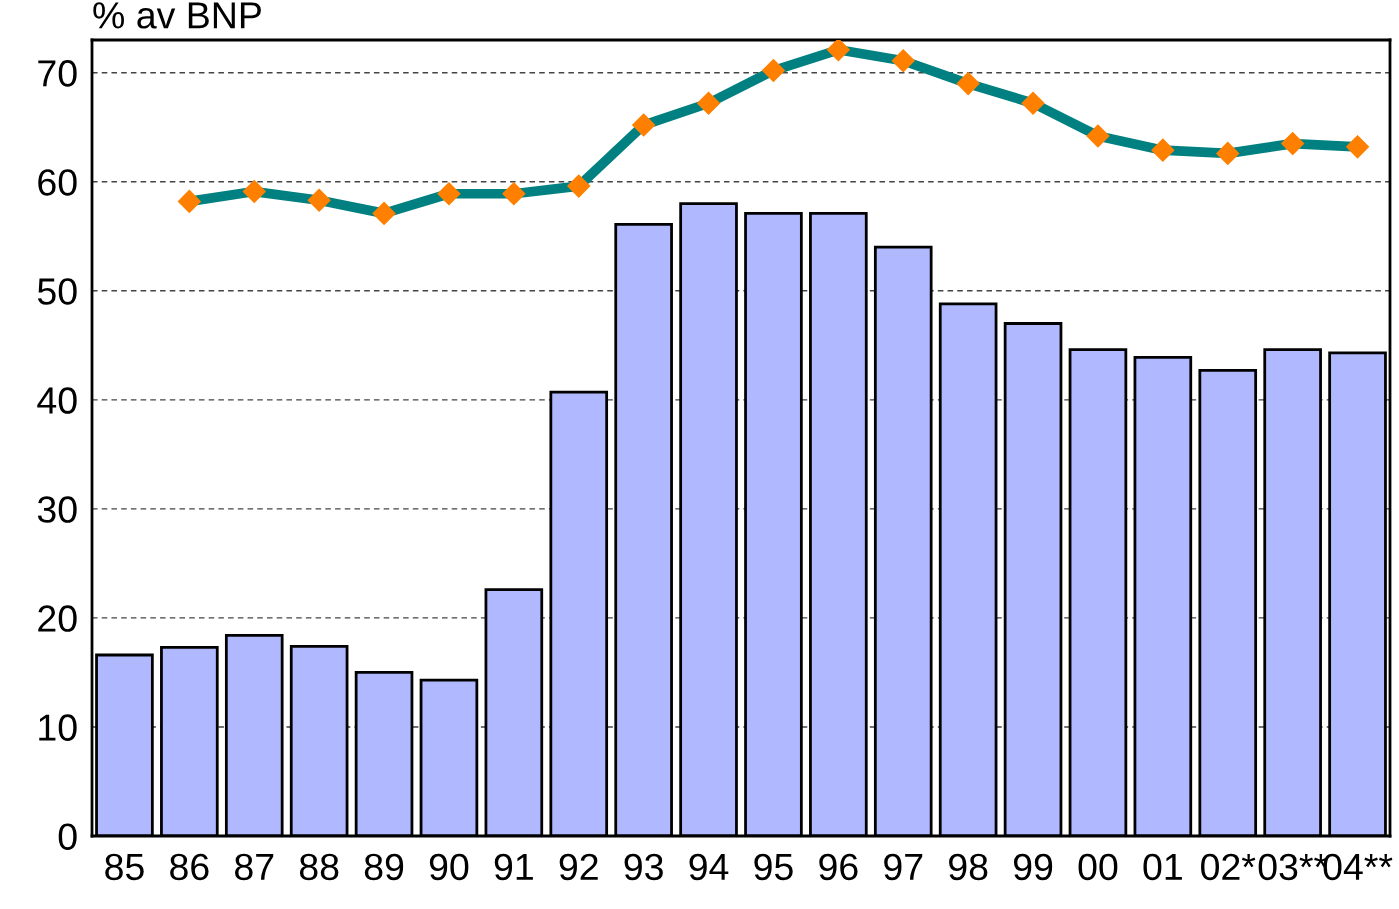 The image size is (1399, 909). I want to click on x-tick-label: 98, so click(968, 867).